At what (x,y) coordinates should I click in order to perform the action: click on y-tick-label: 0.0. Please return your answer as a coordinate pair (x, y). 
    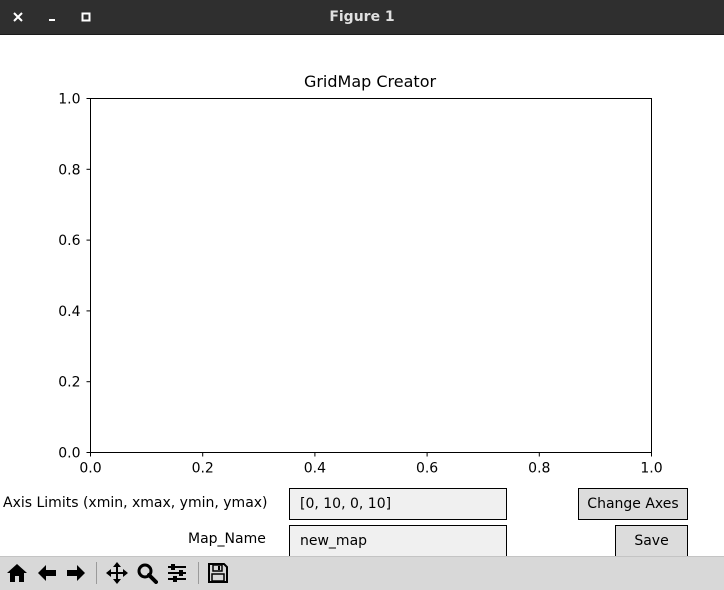
    Looking at the image, I should click on (69, 454).